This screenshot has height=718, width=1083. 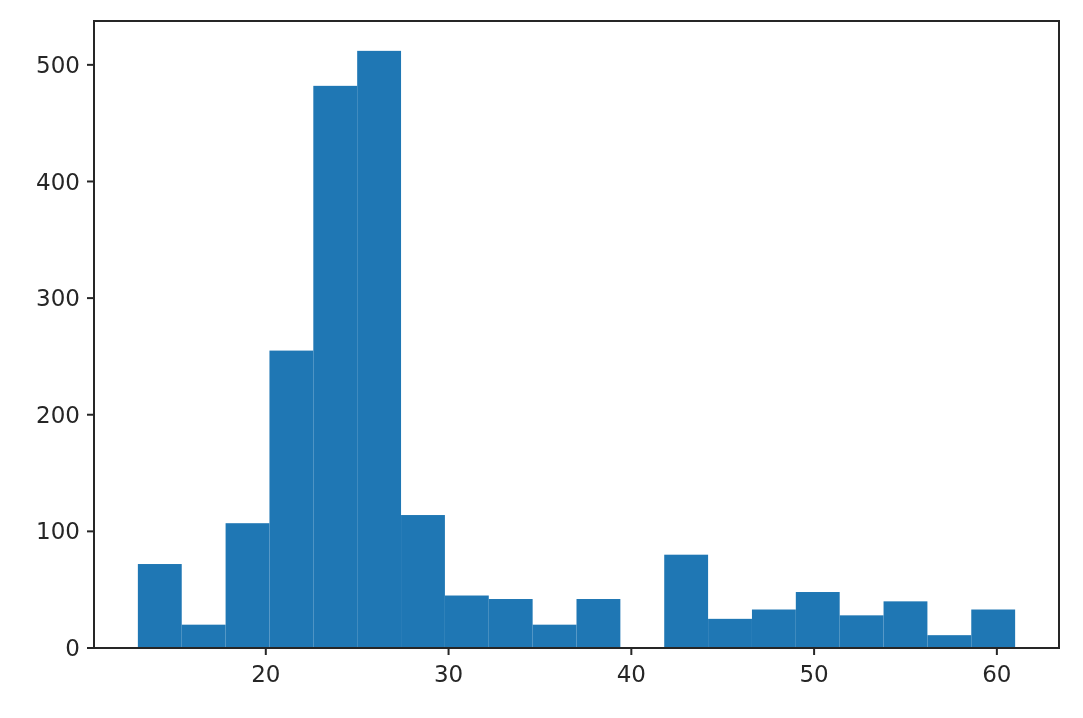 I want to click on x-tick-label: 20, so click(x=266, y=674).